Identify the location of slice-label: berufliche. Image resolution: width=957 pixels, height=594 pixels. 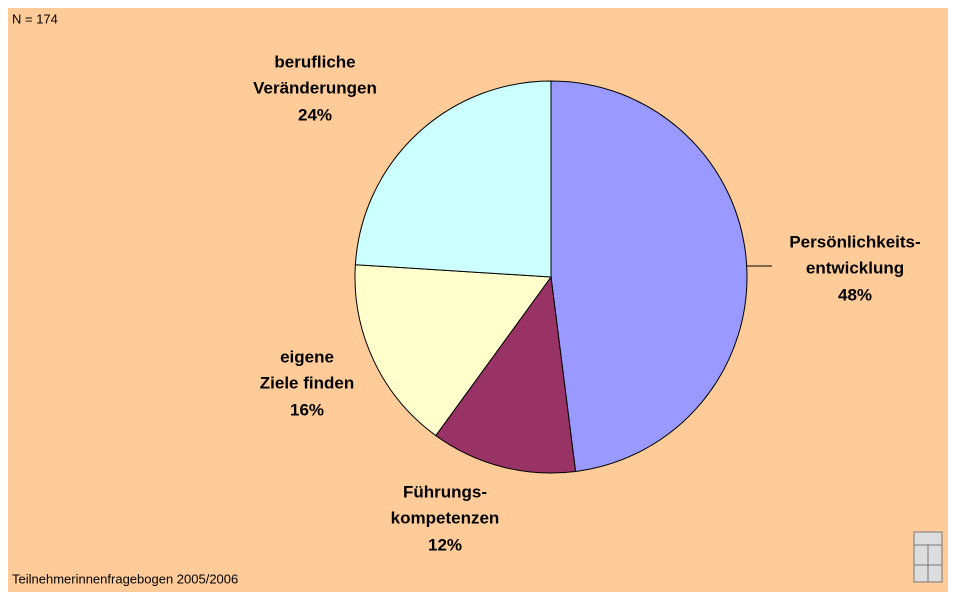
(314, 61).